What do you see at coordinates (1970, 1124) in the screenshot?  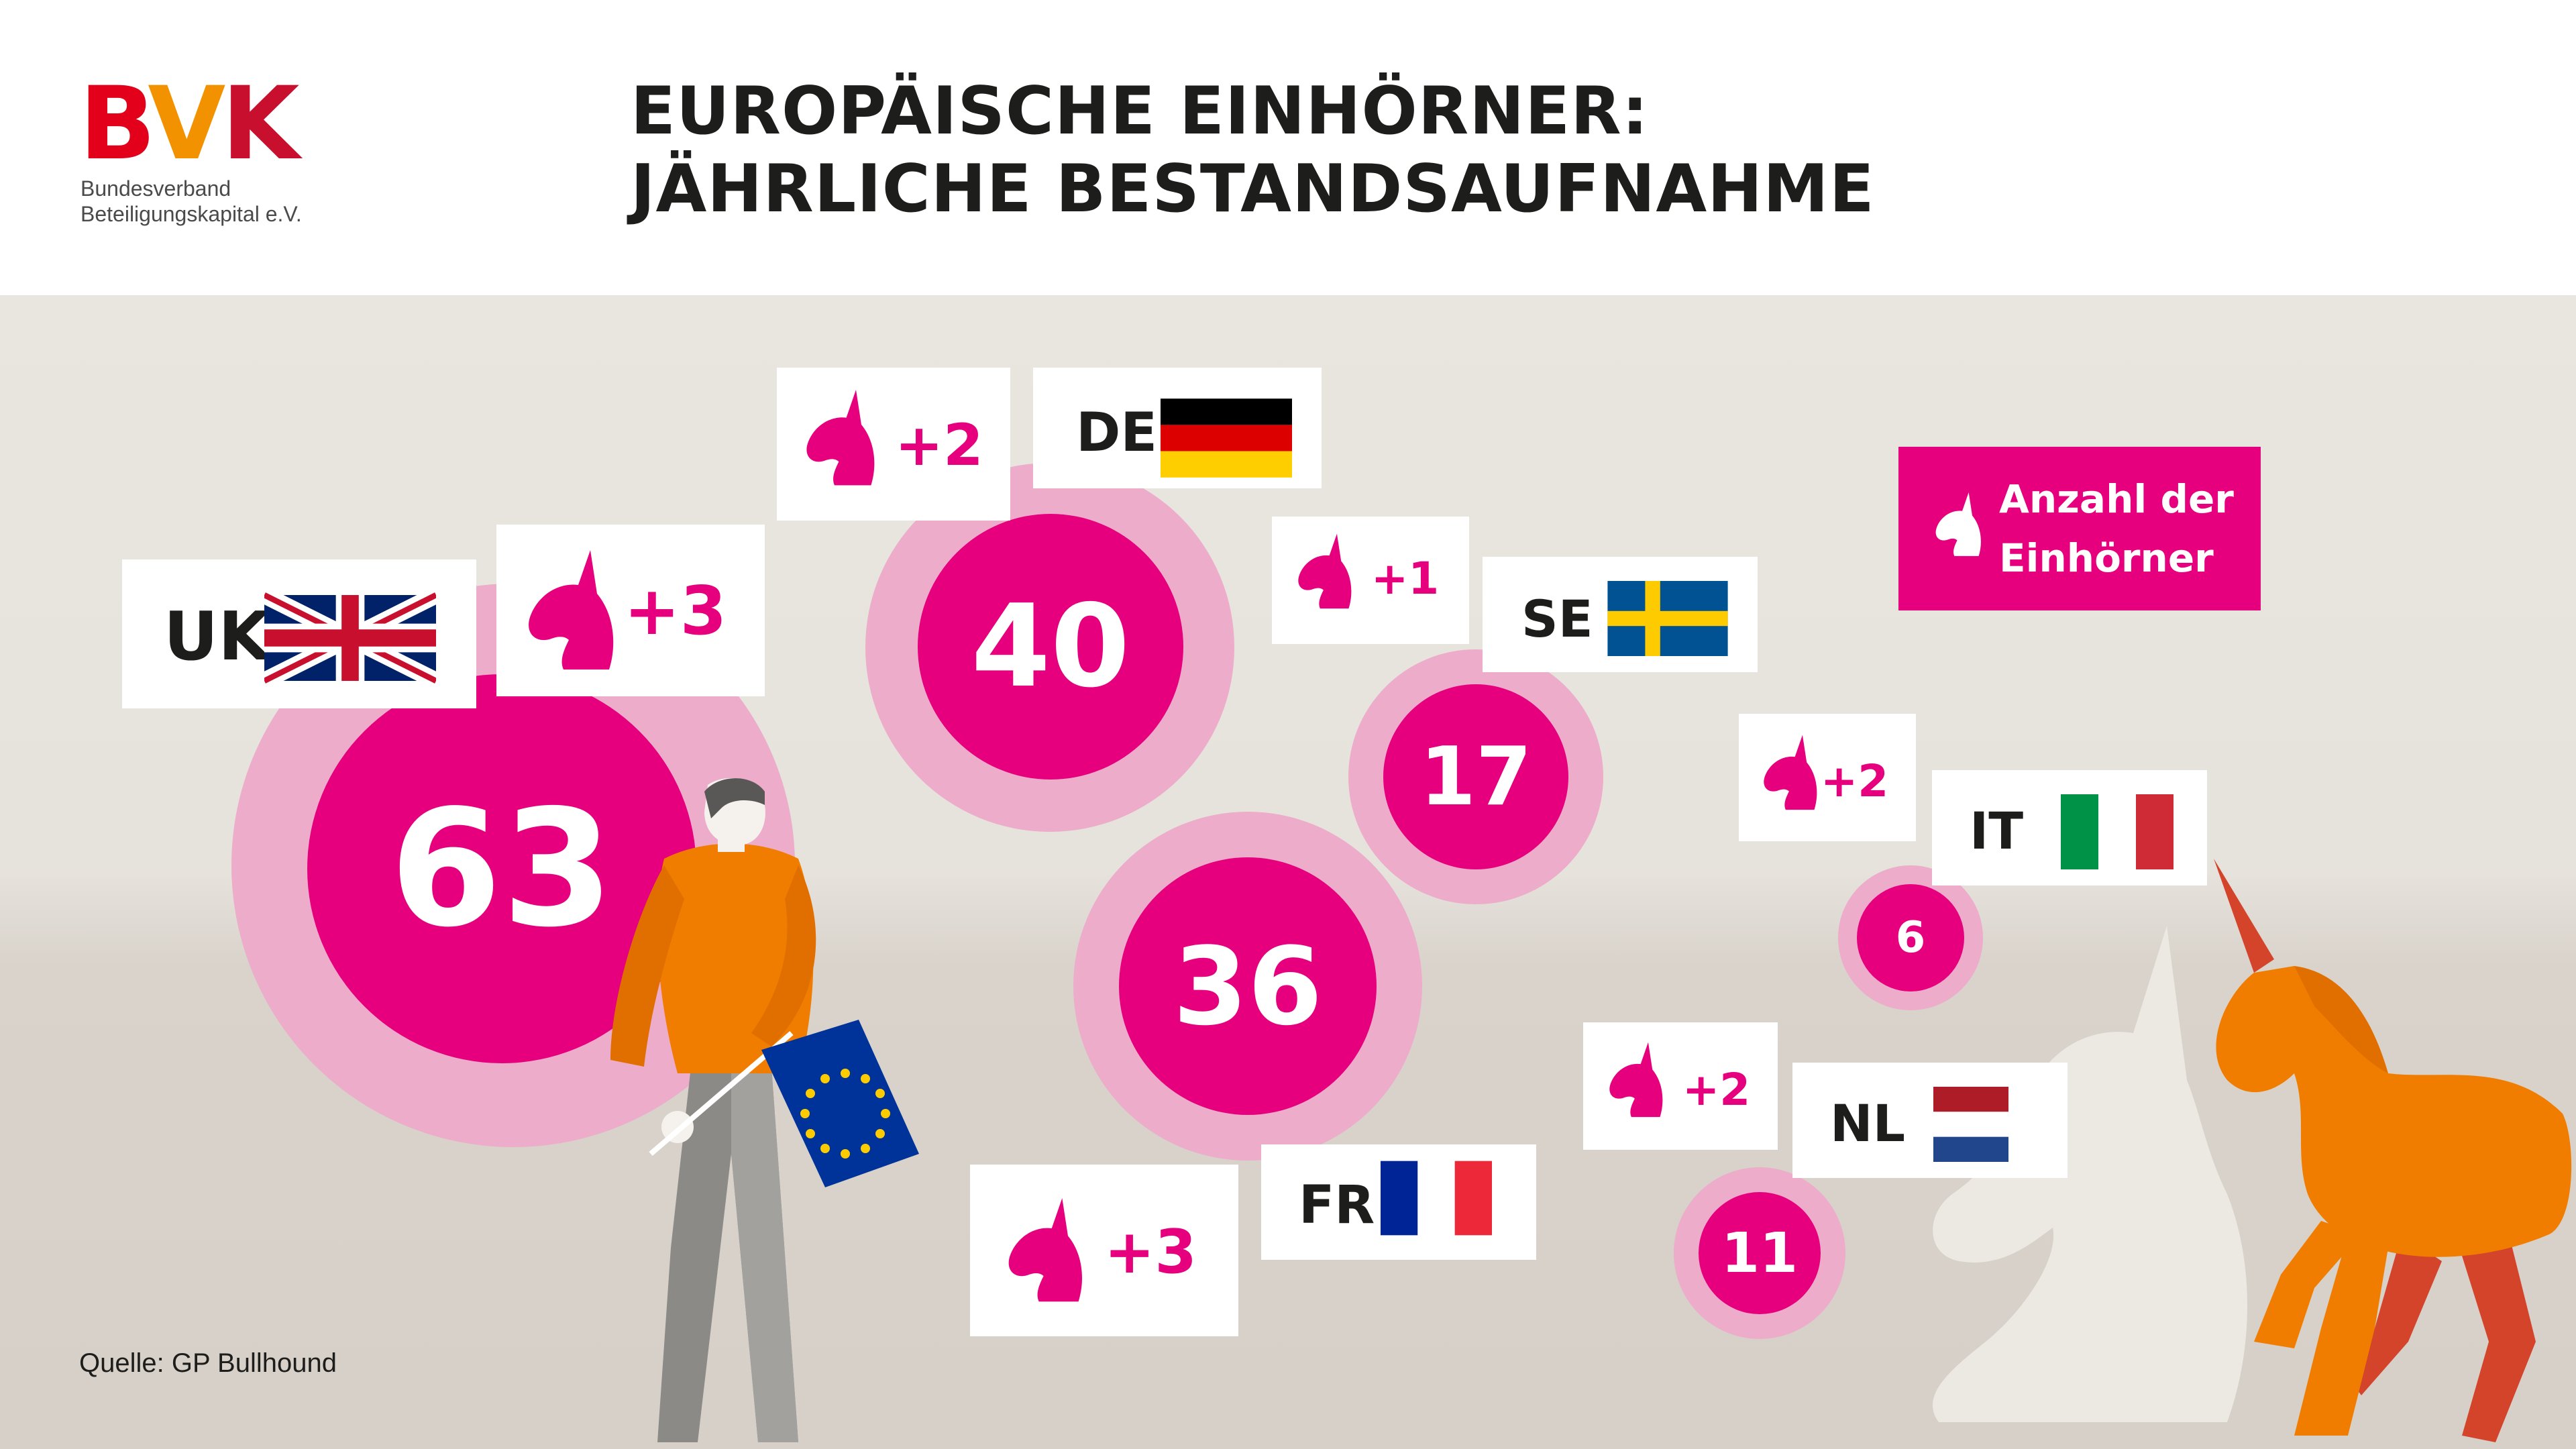 I see `nl-flag-icon` at bounding box center [1970, 1124].